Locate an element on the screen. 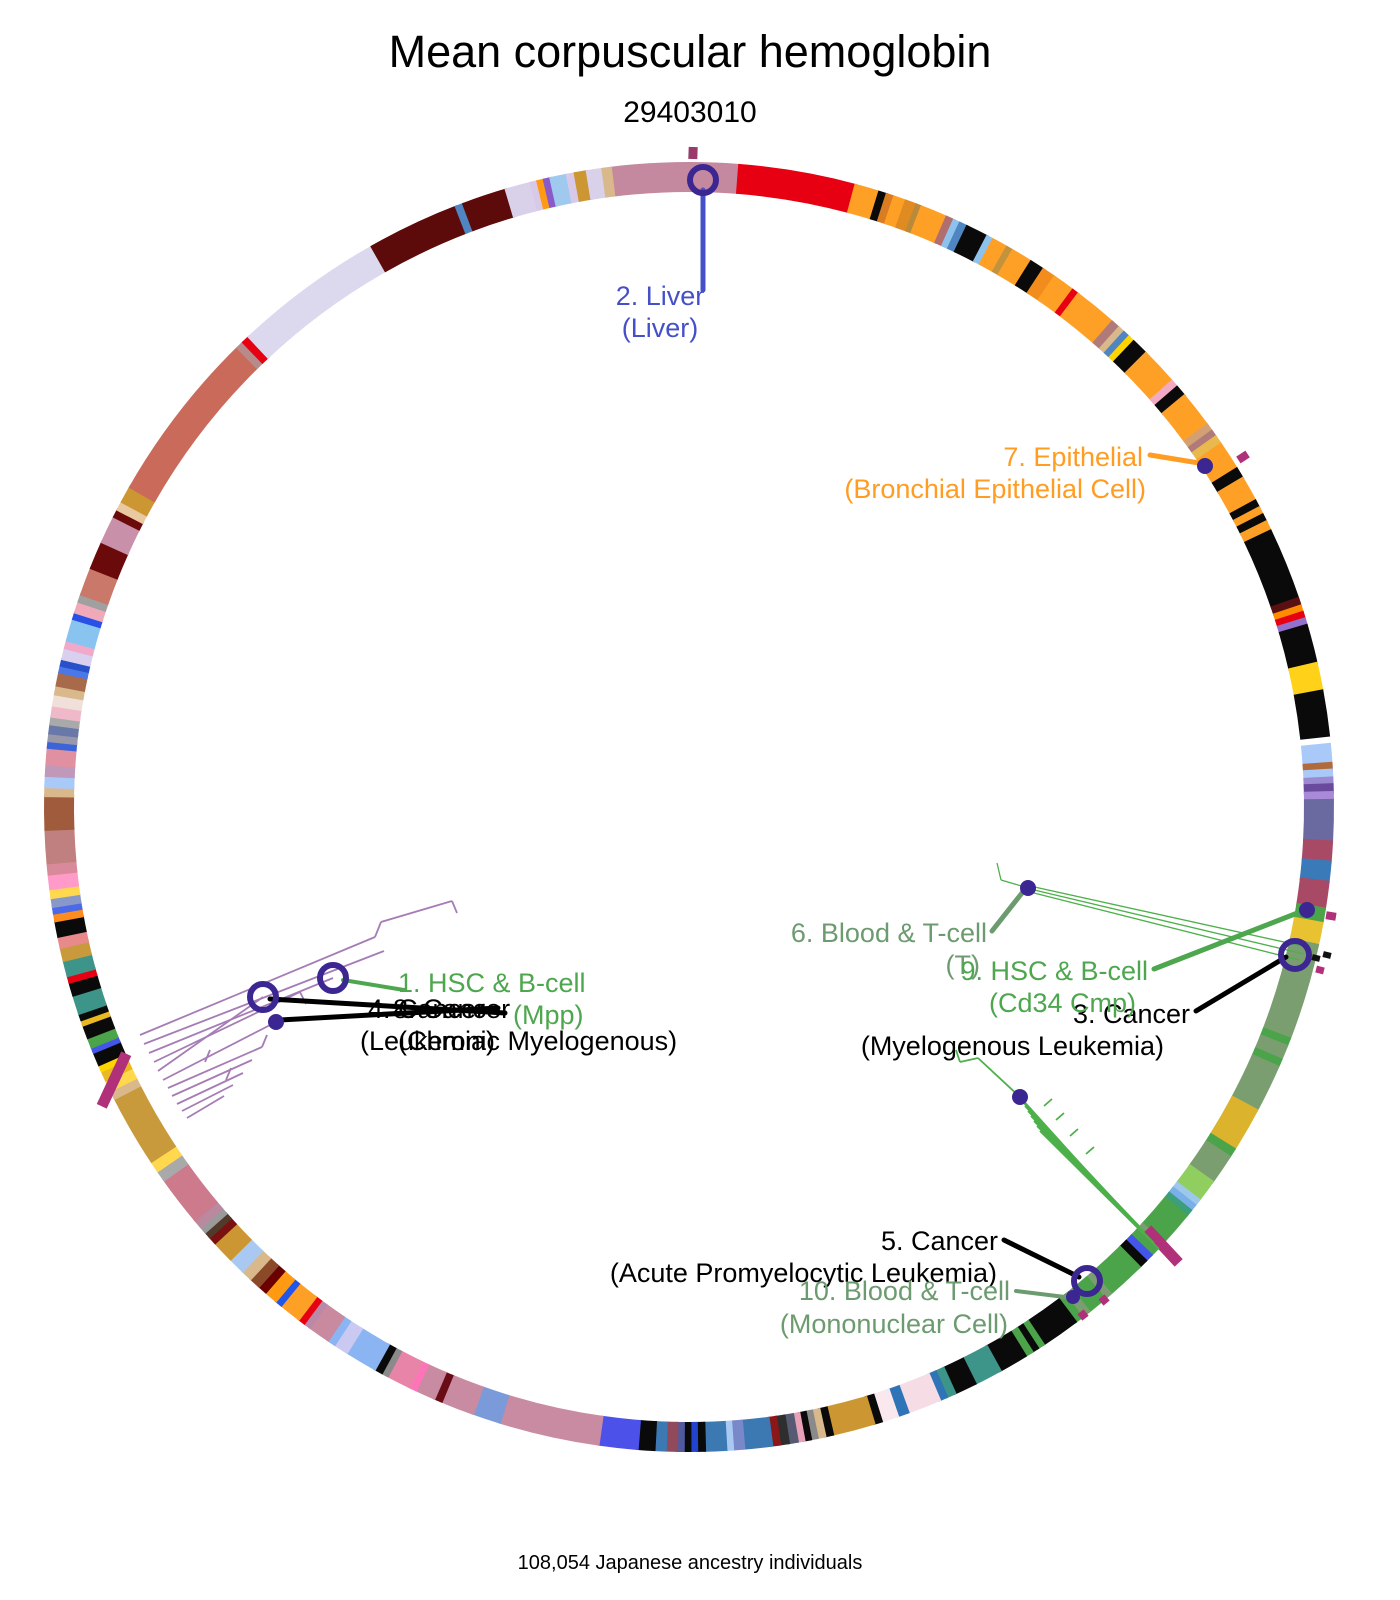  annotation-label-7: 7. Epithelial is located at coordinates (1073, 457).